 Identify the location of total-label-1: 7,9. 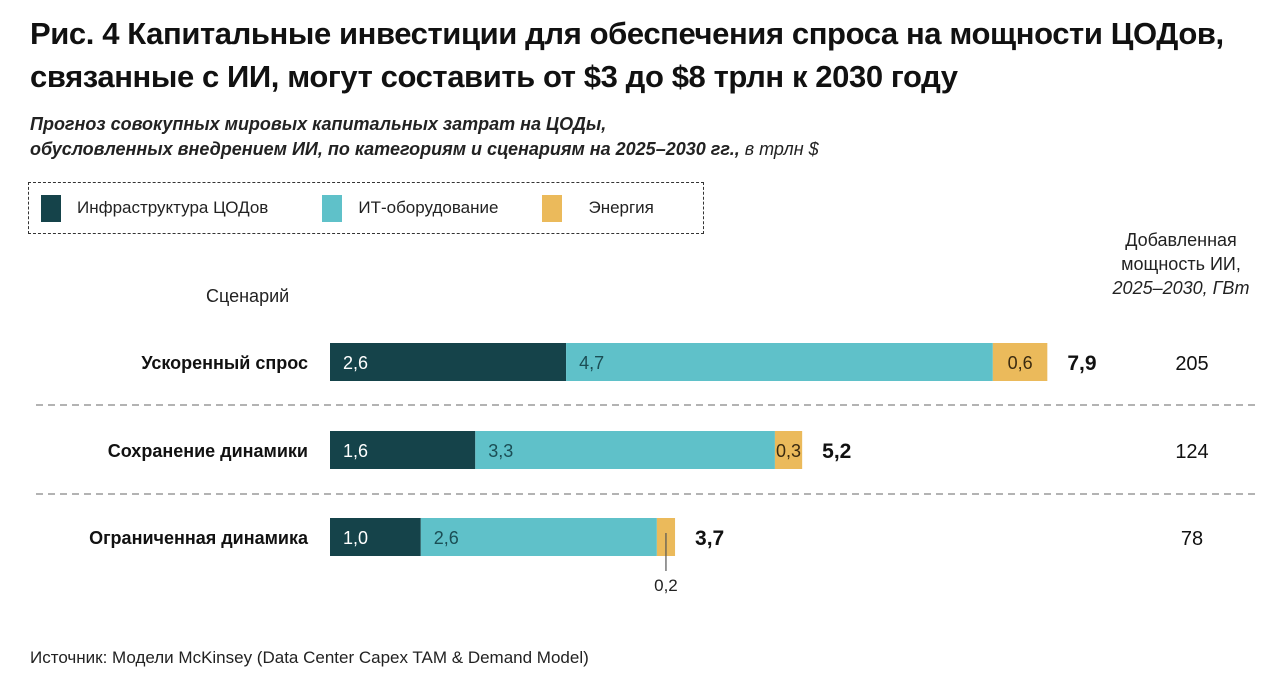
(1081, 363).